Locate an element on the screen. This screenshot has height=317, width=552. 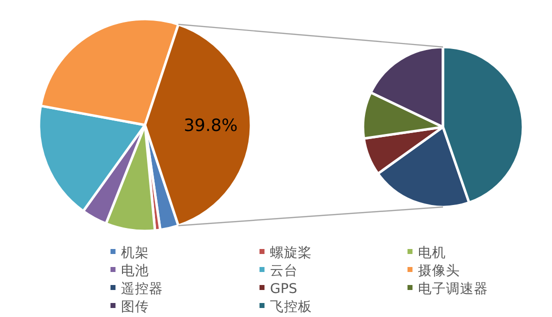
legend-label: 电子调速器 is located at coordinates (453, 289).